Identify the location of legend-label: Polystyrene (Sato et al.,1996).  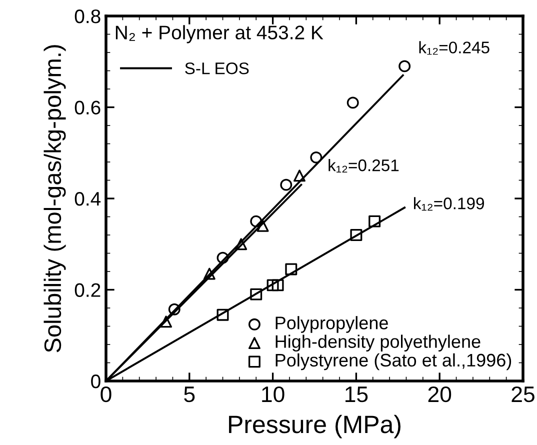
(394, 361).